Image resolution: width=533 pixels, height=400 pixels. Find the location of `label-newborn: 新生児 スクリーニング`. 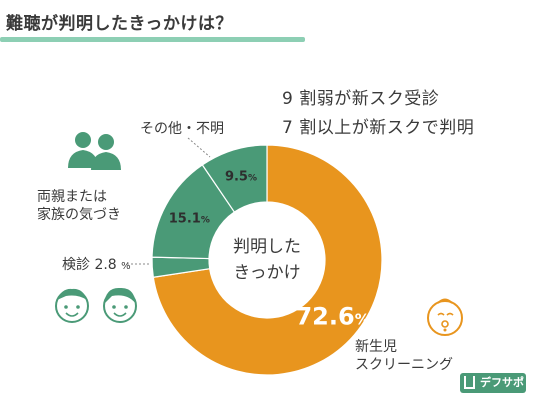

label-newborn: 新生児 スクリーニング is located at coordinates (404, 356).